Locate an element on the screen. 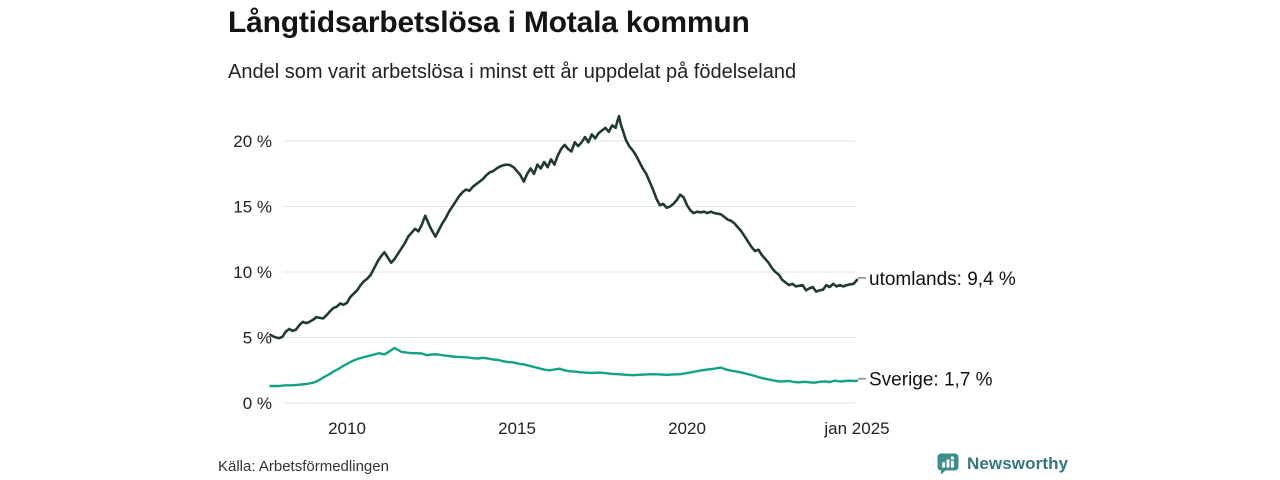 Image resolution: width=1280 pixels, height=480 pixels. x-tick-label: 2020 is located at coordinates (687, 428).